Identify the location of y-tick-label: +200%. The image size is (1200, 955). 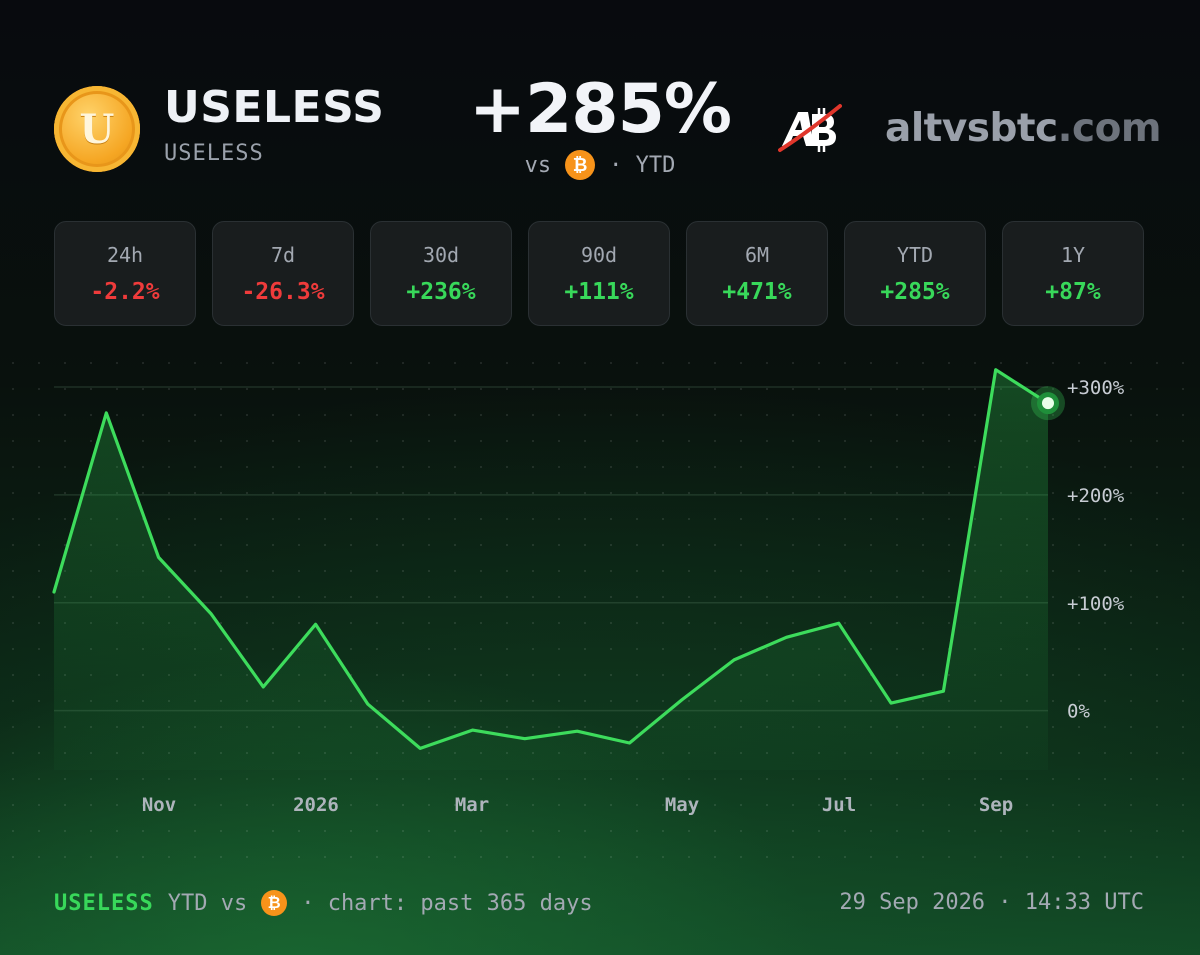
(1096, 496).